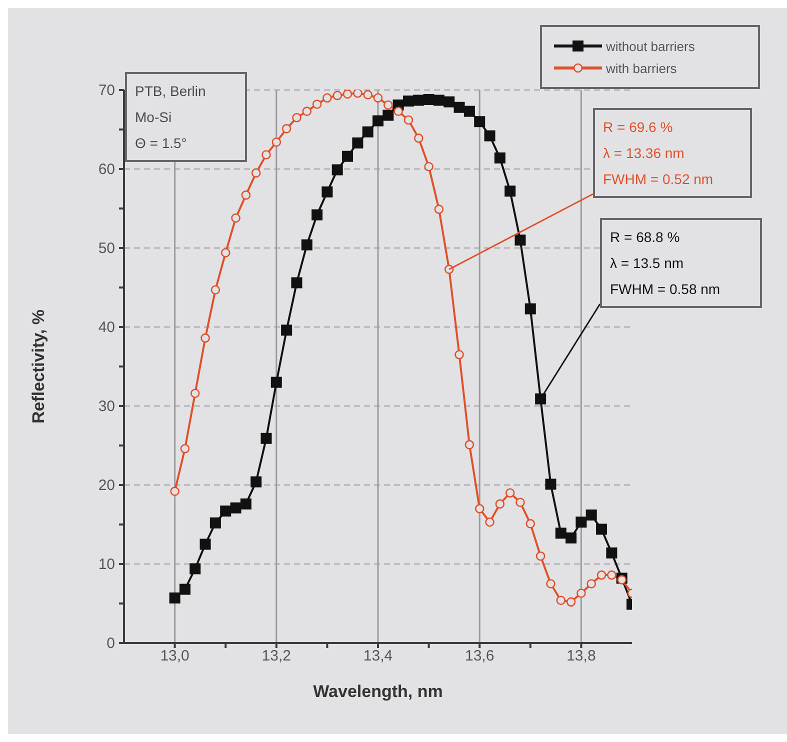 This screenshot has width=787, height=742. I want to click on text-box: R = 68.8 % λ = 13.5 nm FWHM = 0.58 nm, so click(681, 263).